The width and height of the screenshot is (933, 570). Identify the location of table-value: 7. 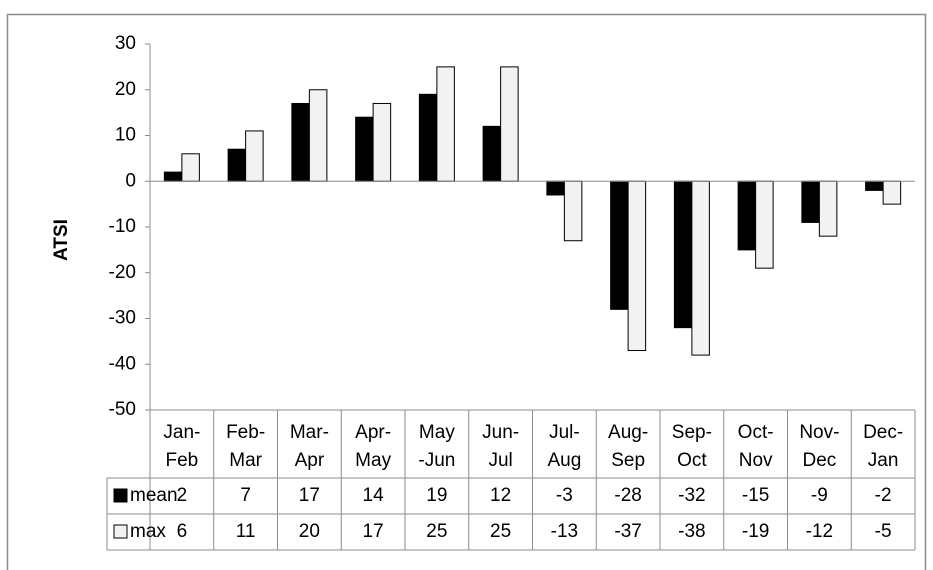
(245, 495).